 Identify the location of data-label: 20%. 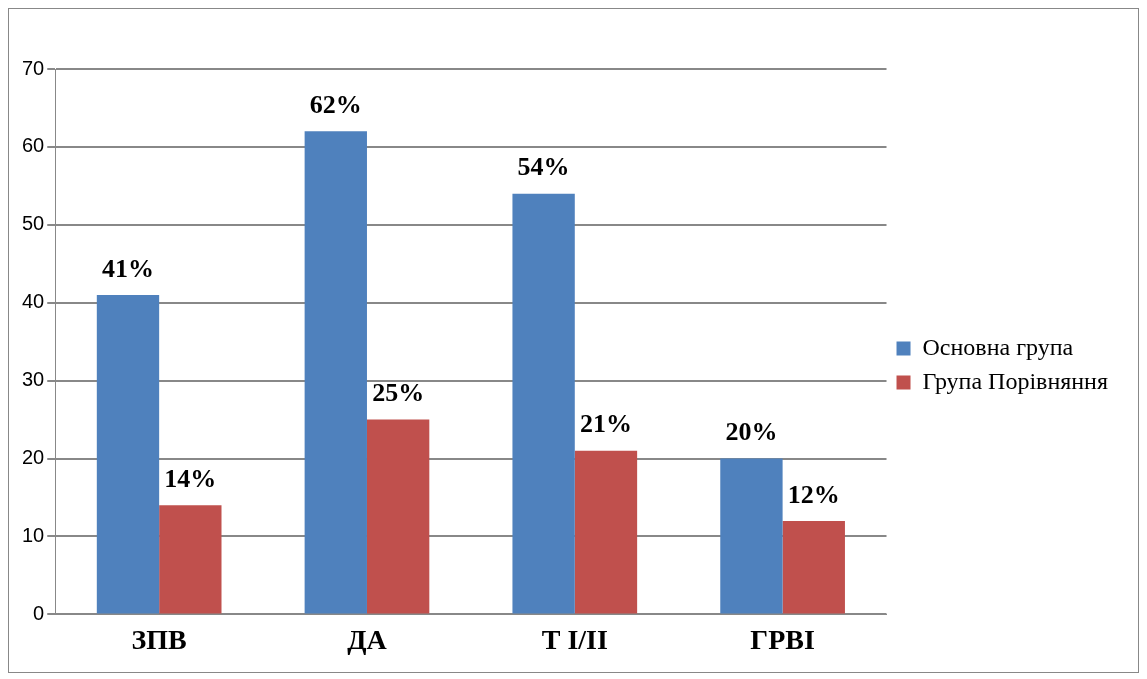
(751, 432).